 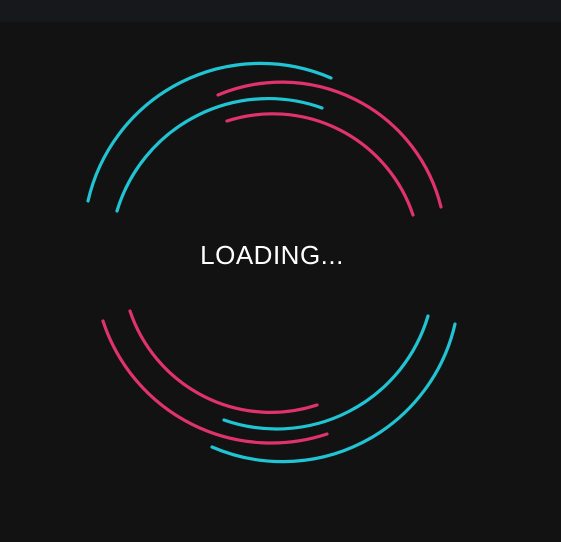 I want to click on browser-top-strip, so click(x=280, y=11).